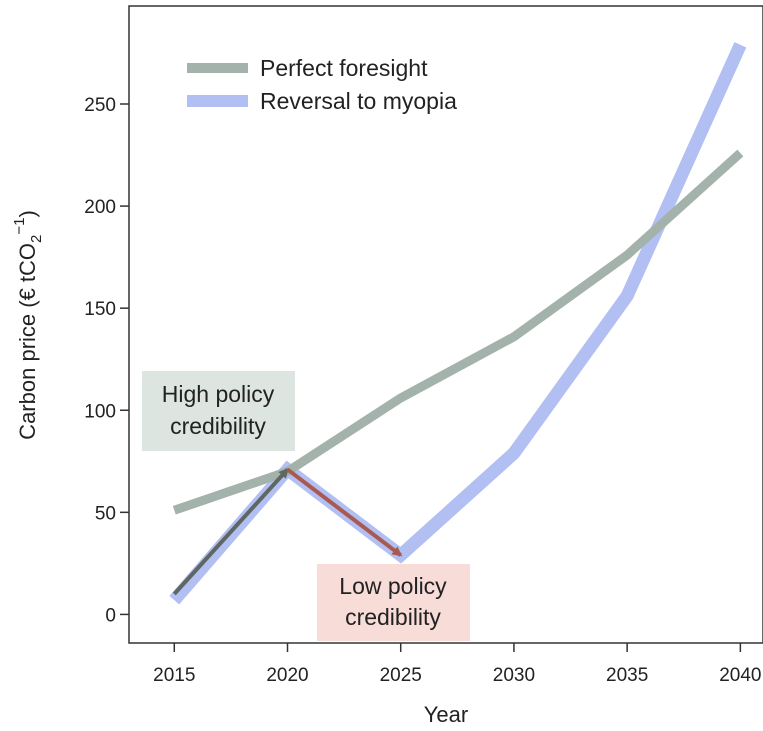 The height and width of the screenshot is (731, 763). What do you see at coordinates (393, 617) in the screenshot?
I see `low-credibility-label-line2: credibility` at bounding box center [393, 617].